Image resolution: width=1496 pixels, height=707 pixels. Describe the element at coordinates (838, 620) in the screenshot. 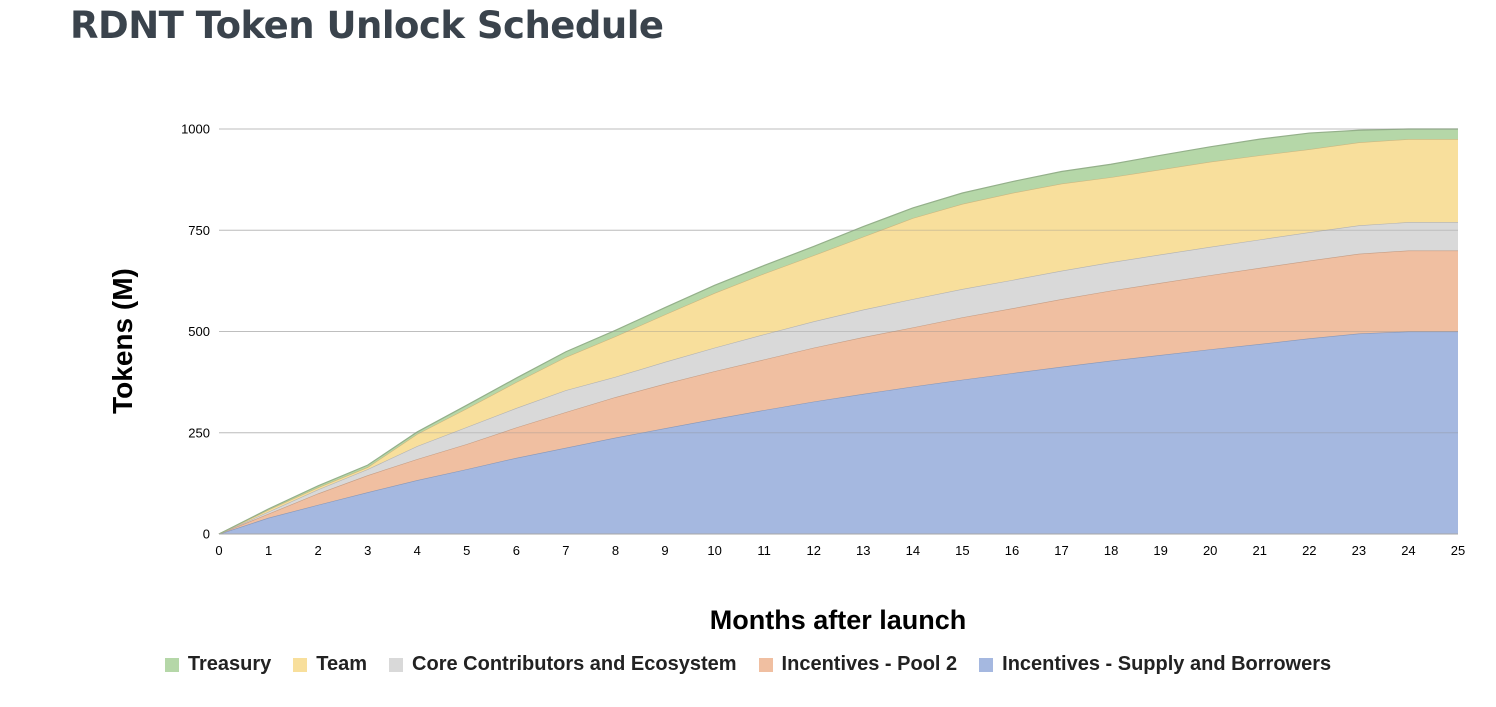

I see `x-axis-label: Months after launch` at that location.